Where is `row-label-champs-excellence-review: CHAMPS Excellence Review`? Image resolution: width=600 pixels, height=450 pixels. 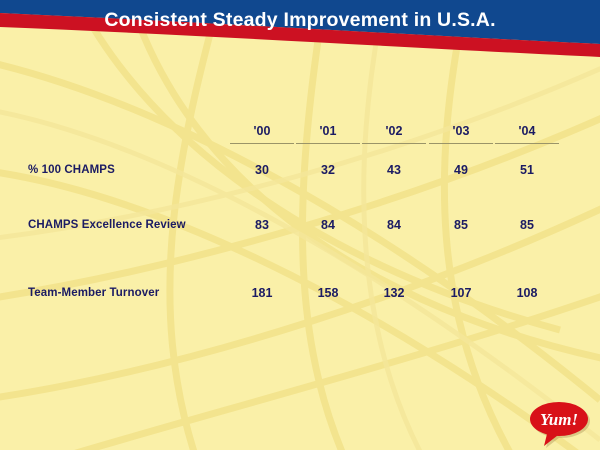 row-label-champs-excellence-review: CHAMPS Excellence Review is located at coordinates (107, 225).